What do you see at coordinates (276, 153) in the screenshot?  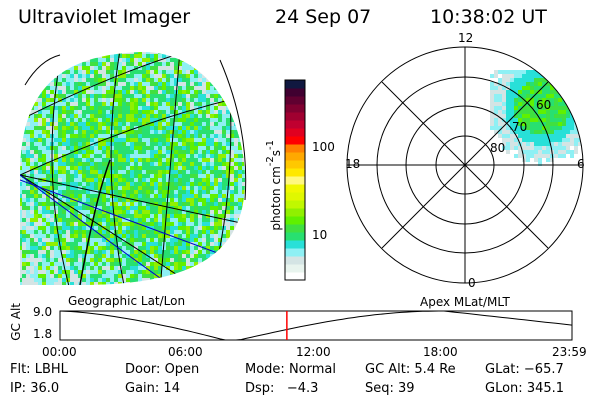 I see `unit-text: s` at bounding box center [276, 153].